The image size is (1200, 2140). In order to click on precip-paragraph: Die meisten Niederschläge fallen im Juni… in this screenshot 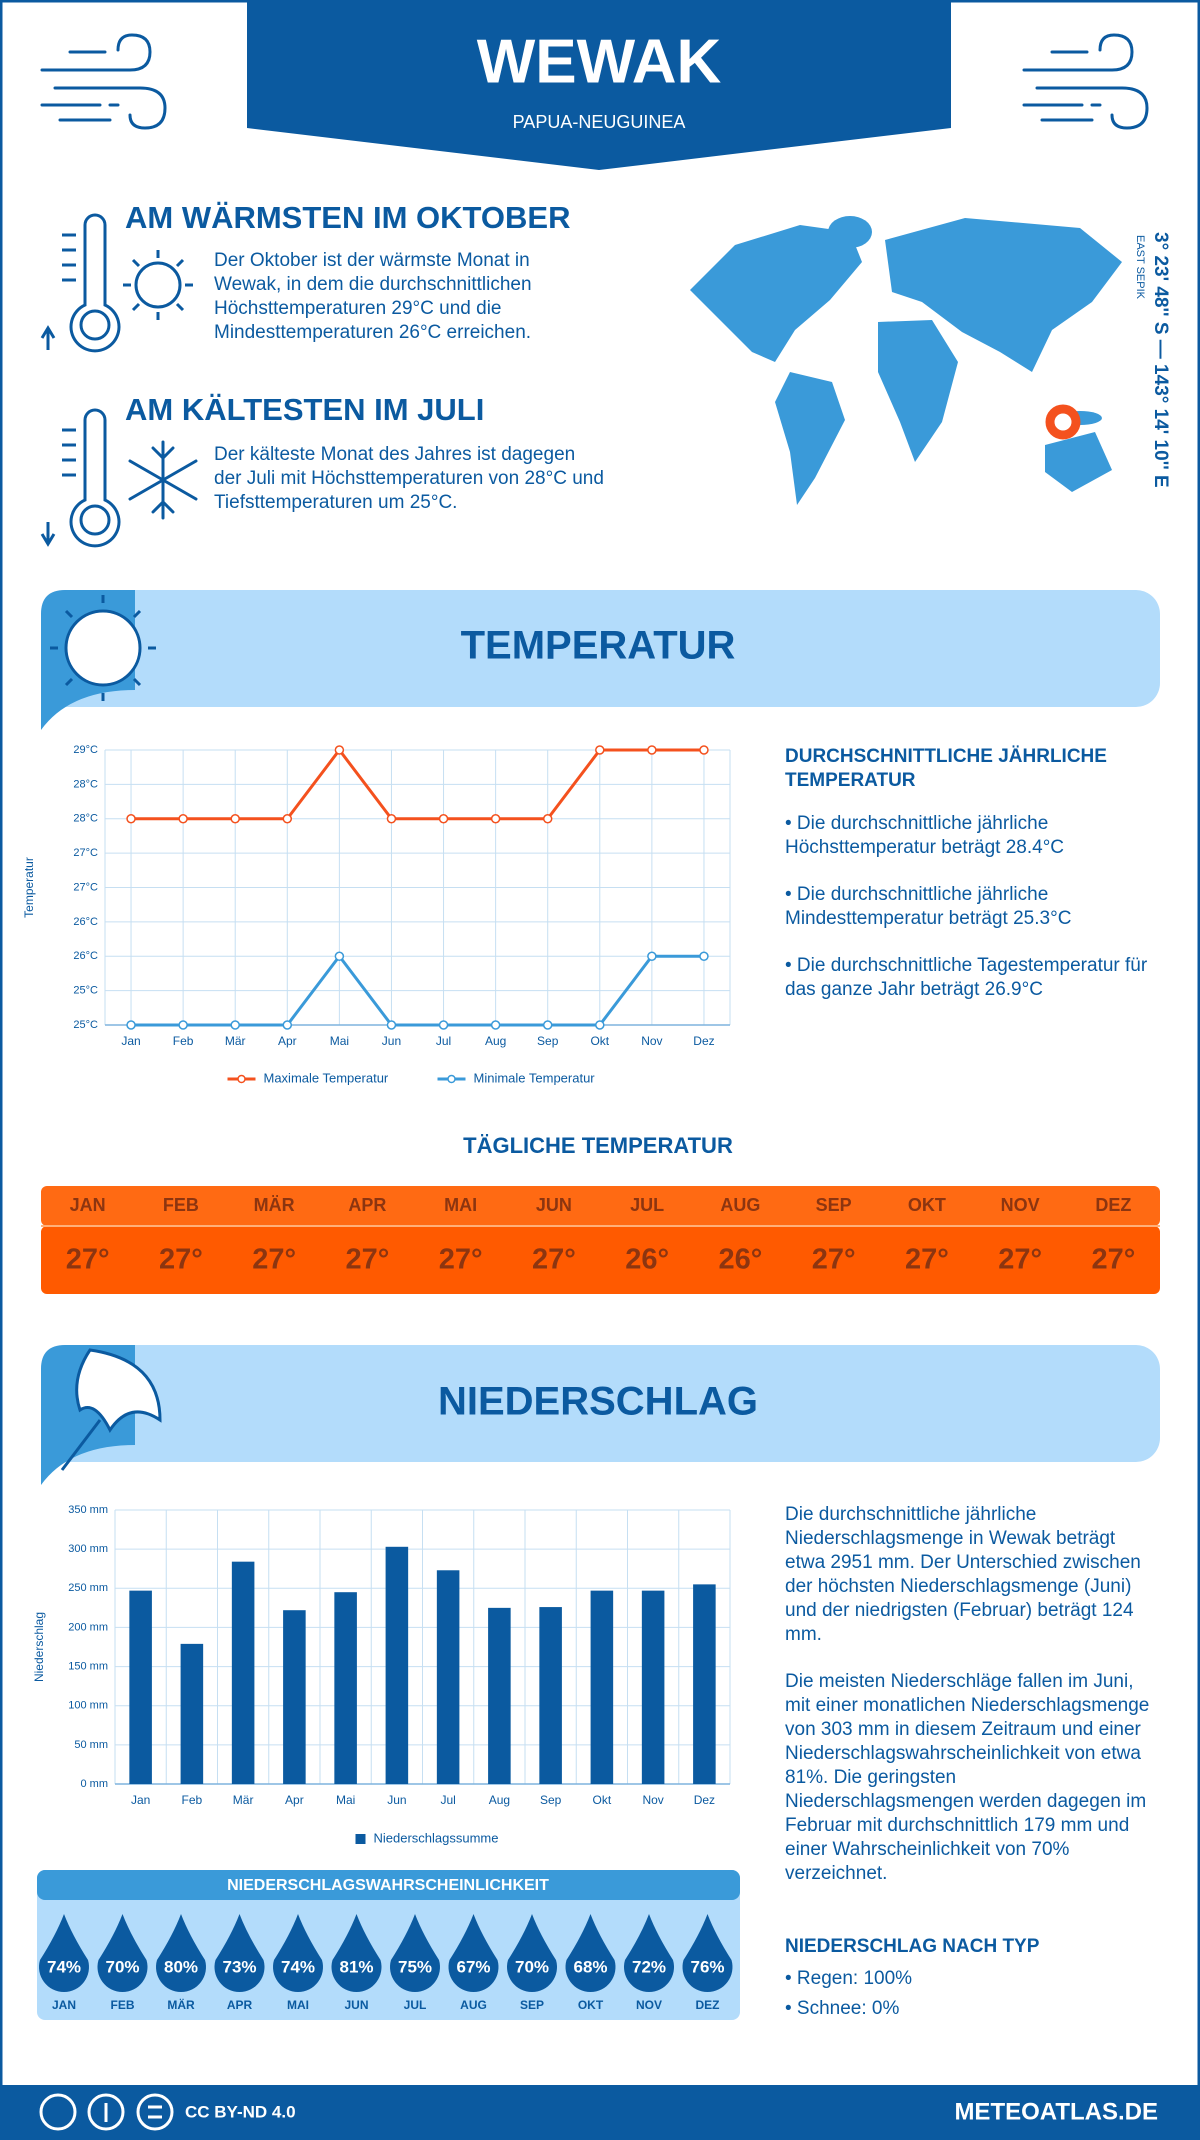, I will do `click(967, 1777)`.